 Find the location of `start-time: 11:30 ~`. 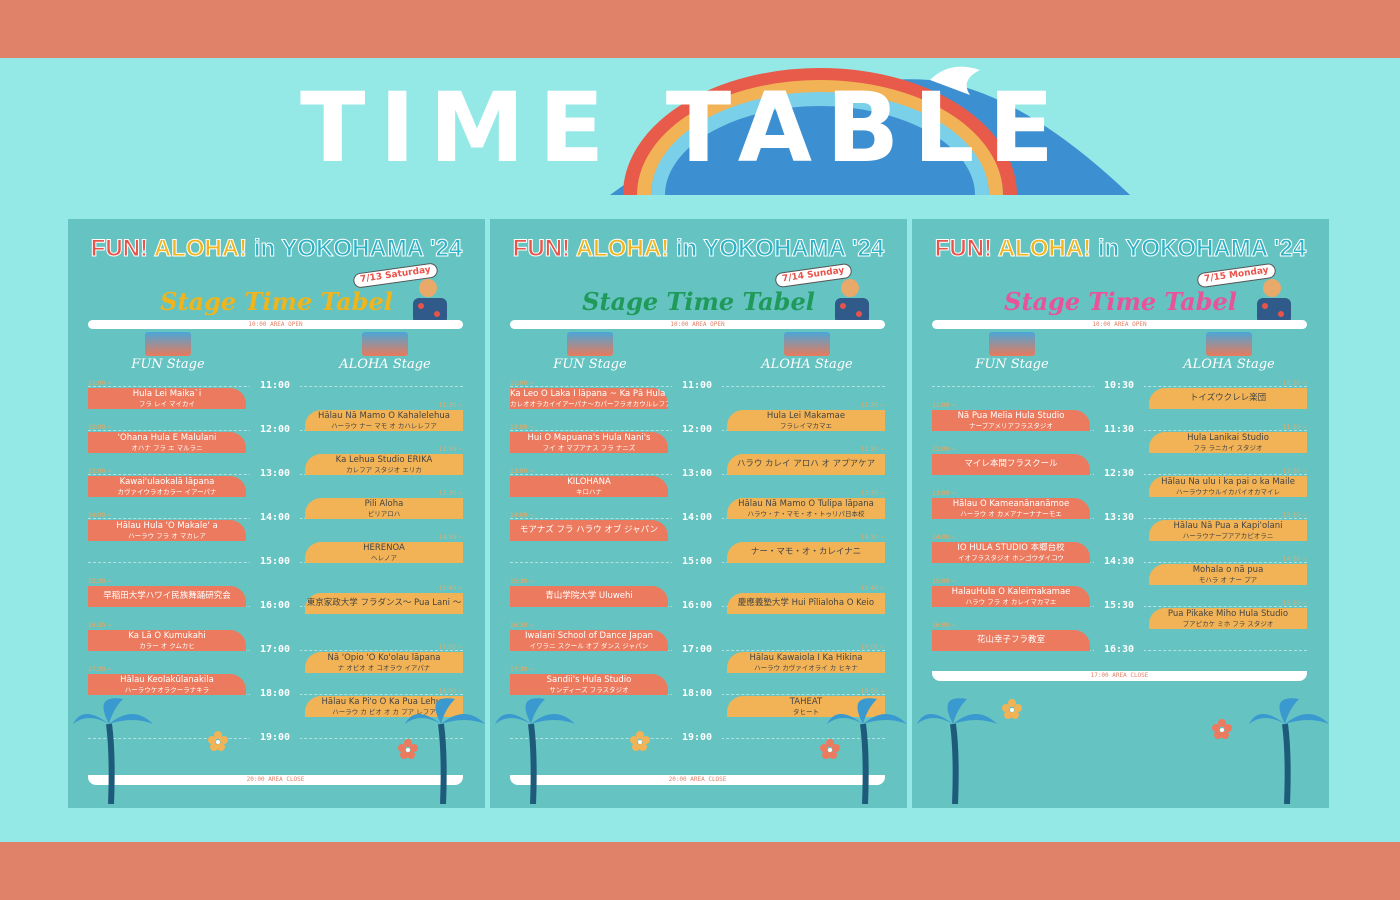

start-time: 11:30 ~ is located at coordinates (1294, 427).